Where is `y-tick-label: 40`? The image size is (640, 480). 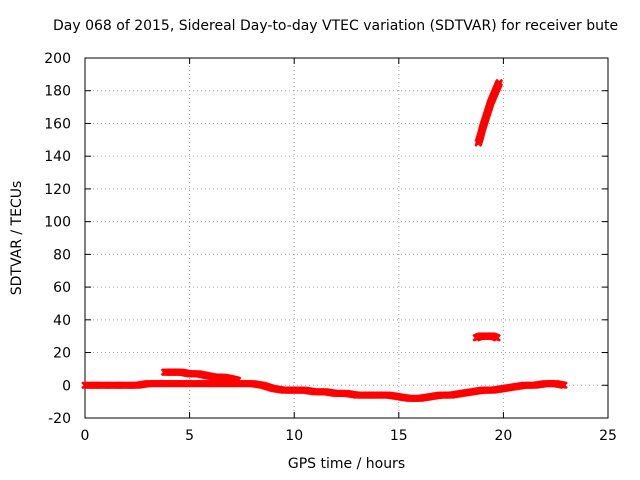 y-tick-label: 40 is located at coordinates (62, 321).